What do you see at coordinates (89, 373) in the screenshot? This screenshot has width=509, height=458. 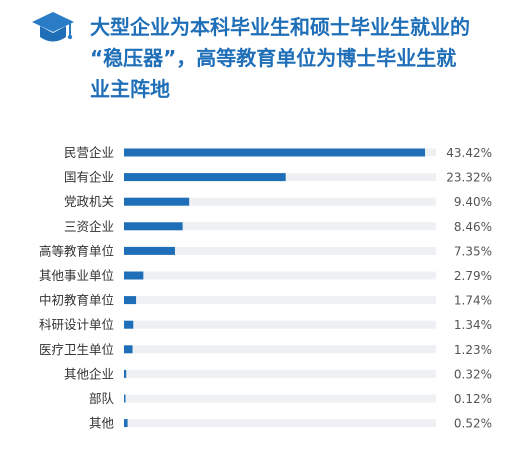 I see `category-label: 其他企业` at bounding box center [89, 373].